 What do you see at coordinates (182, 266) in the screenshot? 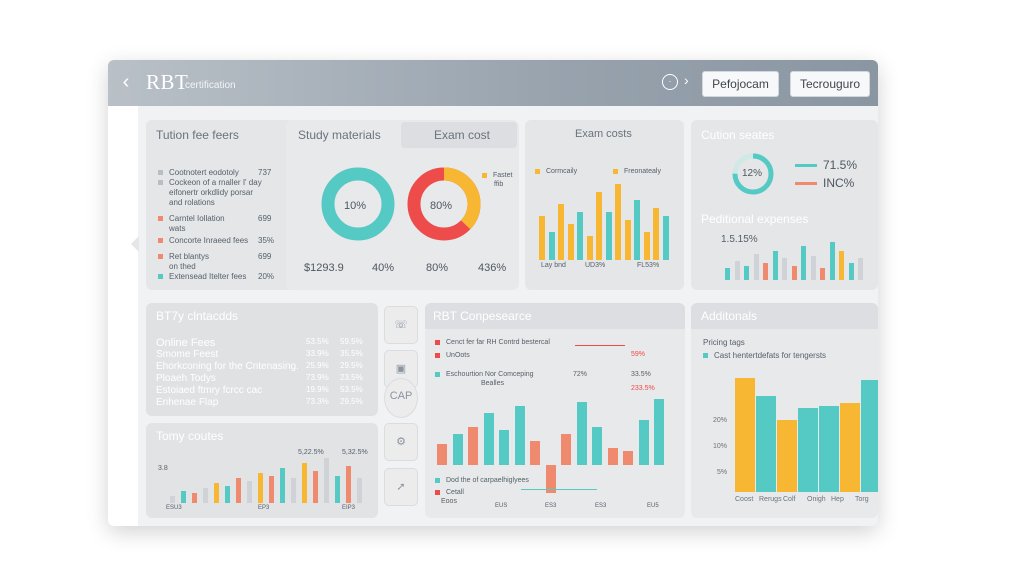
I see `tuition-item-label: on thed` at bounding box center [182, 266].